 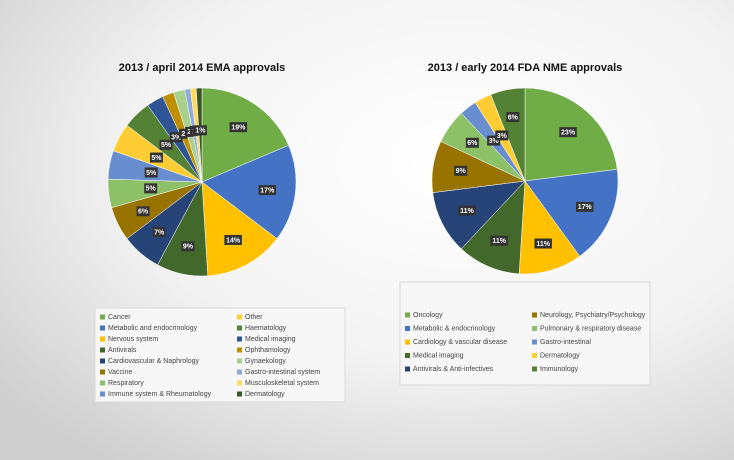 What do you see at coordinates (202, 68) in the screenshot?
I see `chart-title: 2013 / april 2014 EMA approvals` at bounding box center [202, 68].